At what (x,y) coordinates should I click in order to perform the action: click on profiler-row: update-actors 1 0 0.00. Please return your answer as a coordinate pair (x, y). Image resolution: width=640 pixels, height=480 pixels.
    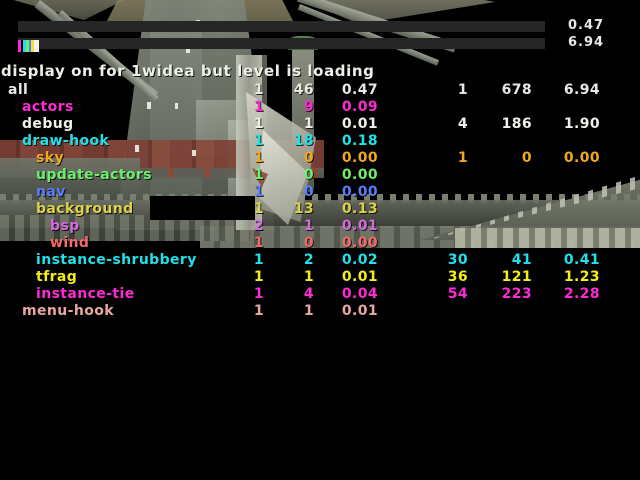
    Looking at the image, I should click on (320, 175).